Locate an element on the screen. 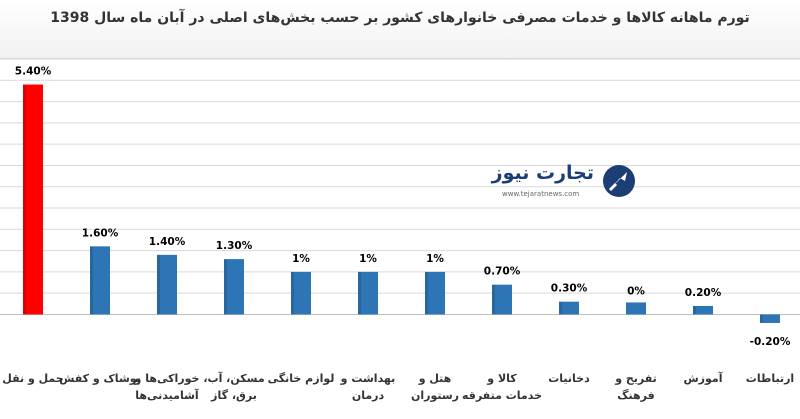  category-label: هتل و is located at coordinates (435, 378).